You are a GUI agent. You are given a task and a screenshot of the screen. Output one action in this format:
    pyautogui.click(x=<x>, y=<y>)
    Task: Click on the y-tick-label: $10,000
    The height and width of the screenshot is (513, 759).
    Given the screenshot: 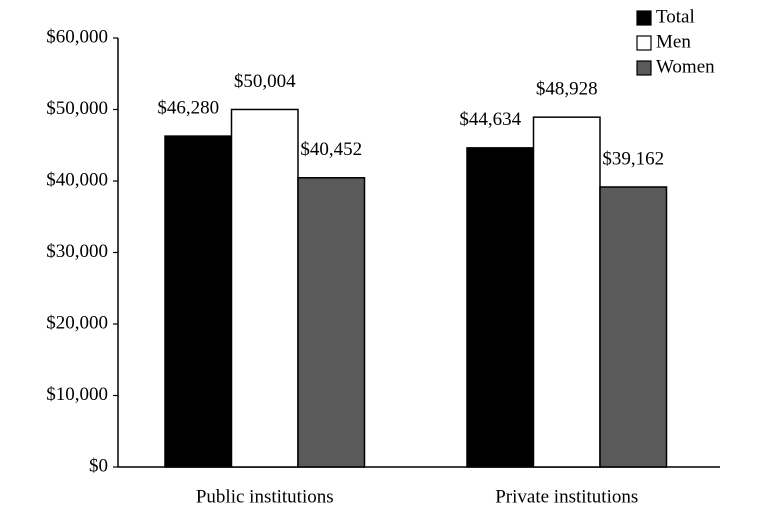 What is the action you would take?
    pyautogui.click(x=77, y=394)
    